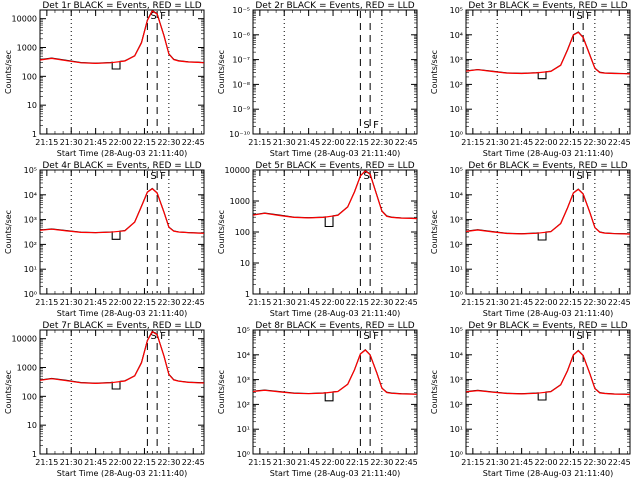 Image resolution: width=640 pixels, height=480 pixels. I want to click on panel-title: Det 2r BLACK = Events, RED = LLD, so click(334, 6).